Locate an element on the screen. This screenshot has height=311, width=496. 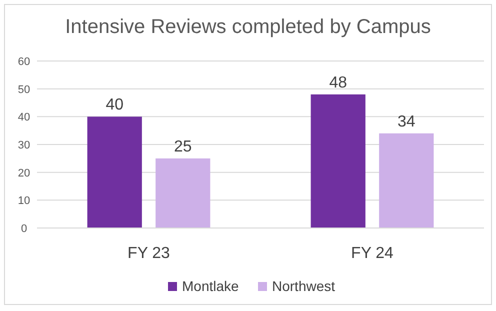
y-tick-label: 20 is located at coordinates (24, 173).